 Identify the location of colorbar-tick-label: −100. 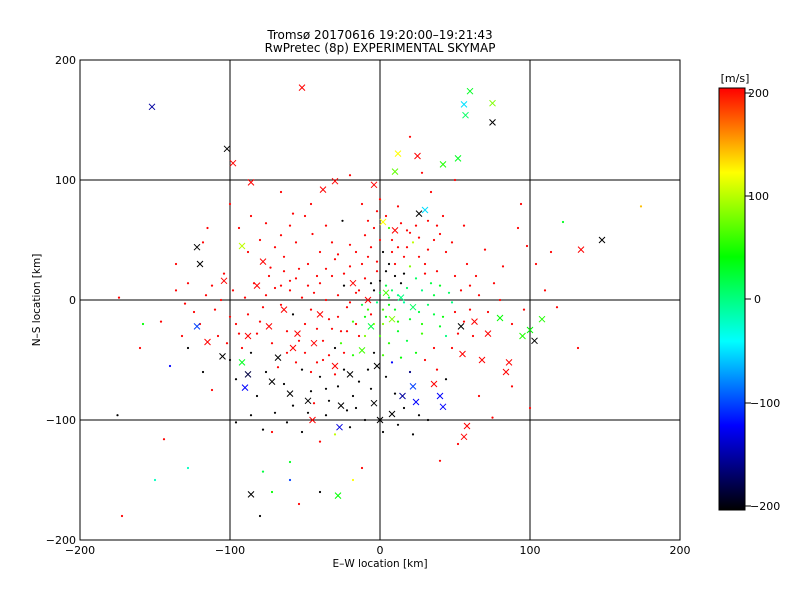
(765, 403).